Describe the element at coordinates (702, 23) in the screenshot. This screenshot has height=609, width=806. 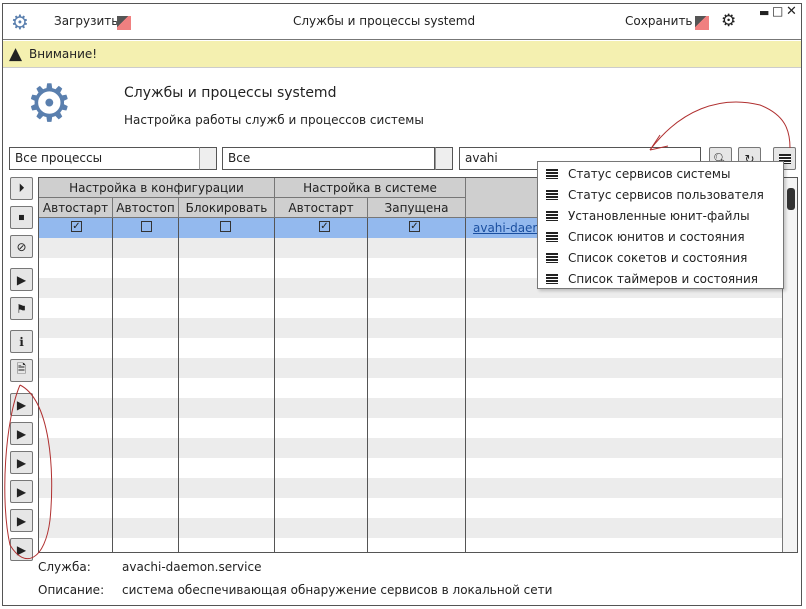
I see `save-dropdown-icon` at that location.